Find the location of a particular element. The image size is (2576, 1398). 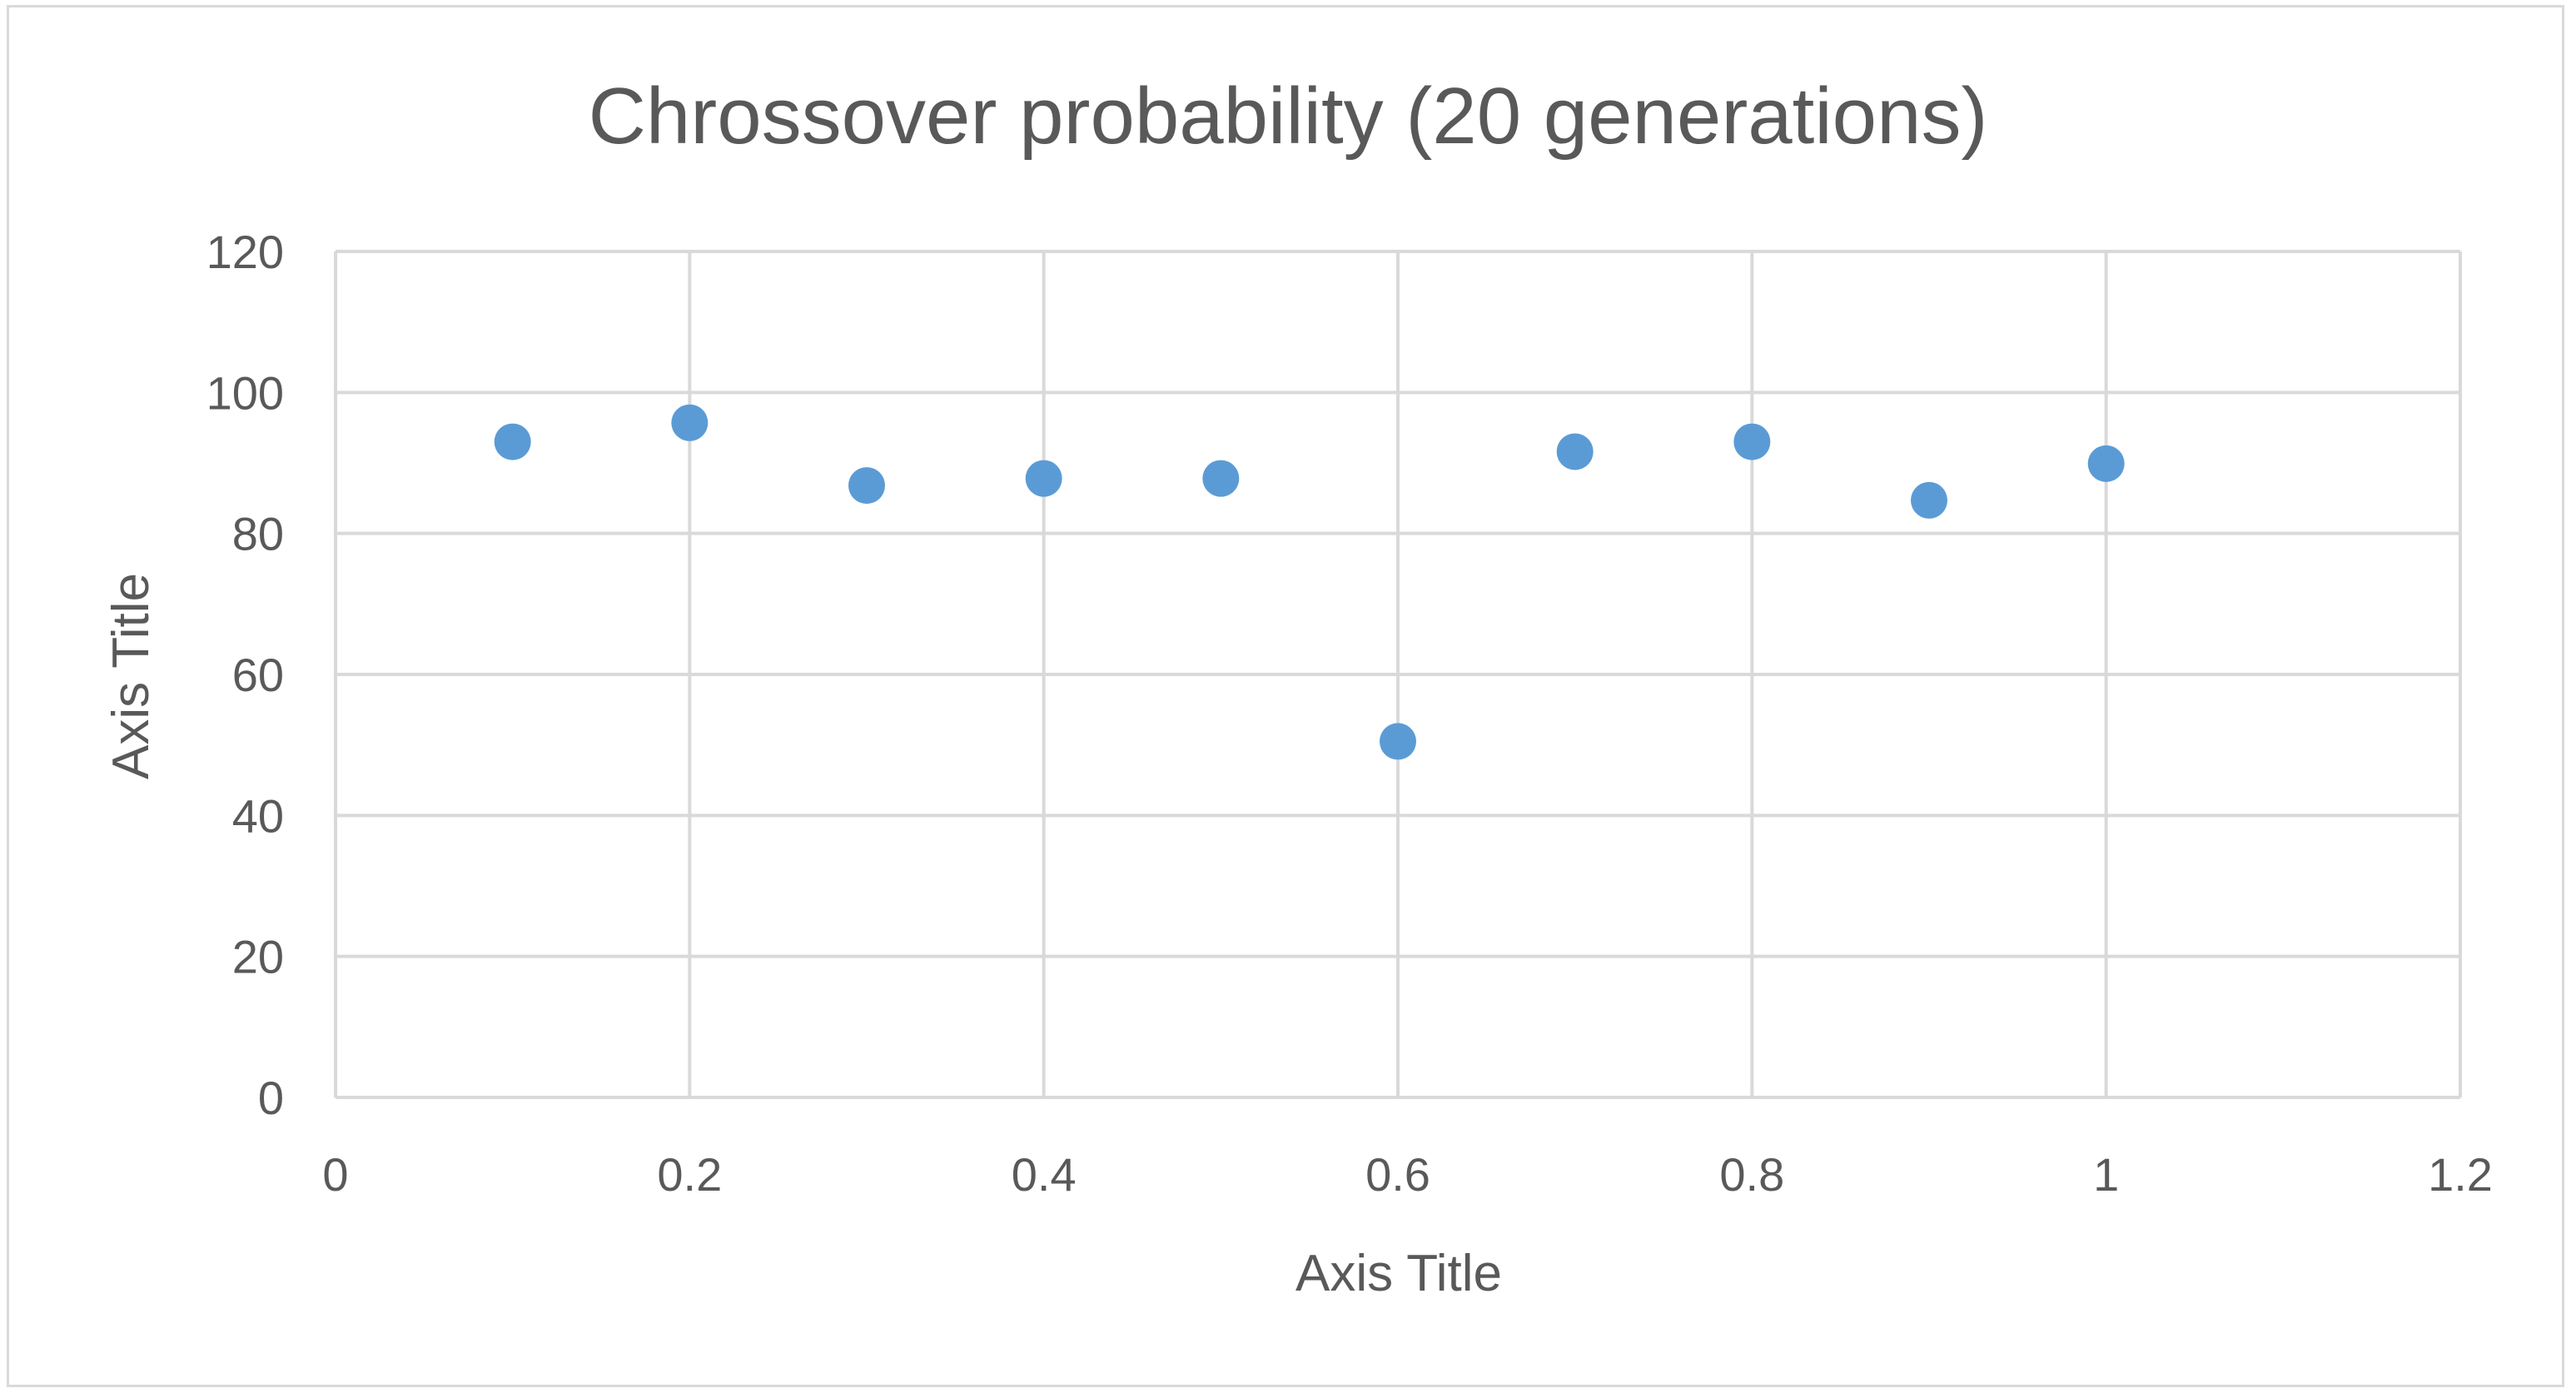

x-tick-label: 0.4 is located at coordinates (1044, 1175).